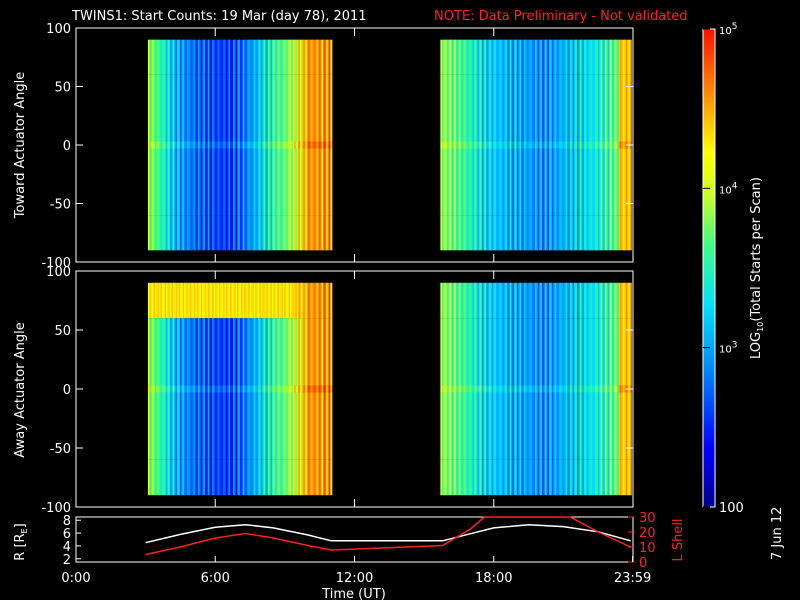 The image size is (800, 600). Describe the element at coordinates (728, 348) in the screenshot. I see `colorbar-tick-label: 103` at that location.